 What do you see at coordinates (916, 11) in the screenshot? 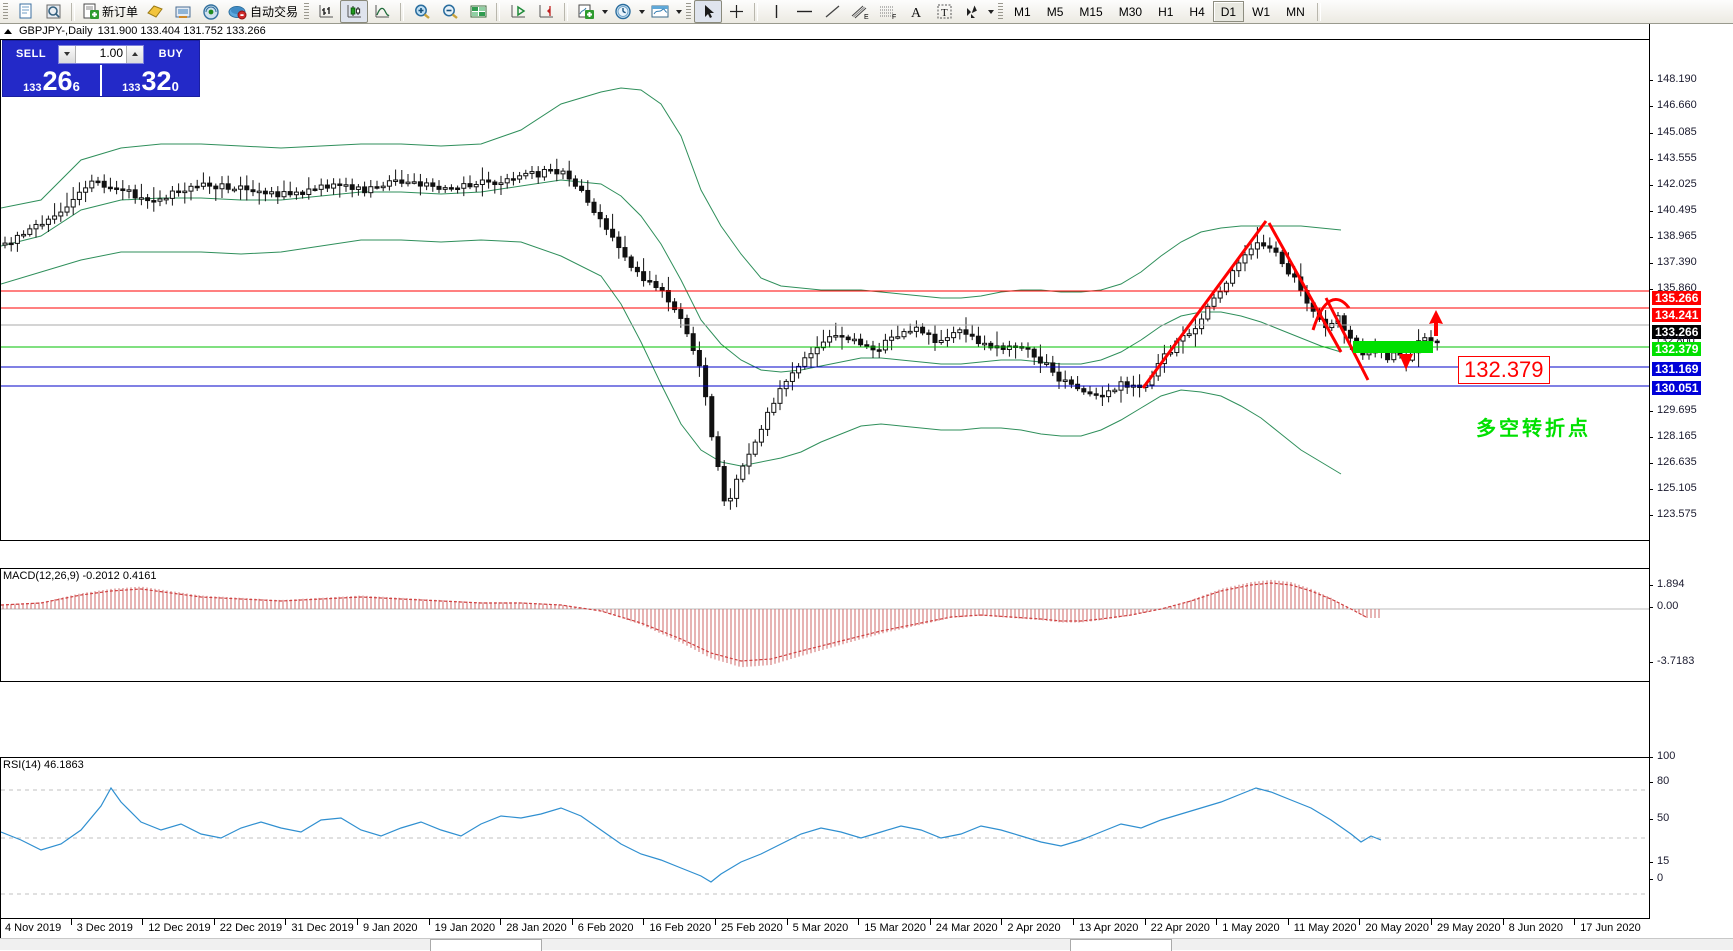
I see `text-icon: A` at bounding box center [916, 11].